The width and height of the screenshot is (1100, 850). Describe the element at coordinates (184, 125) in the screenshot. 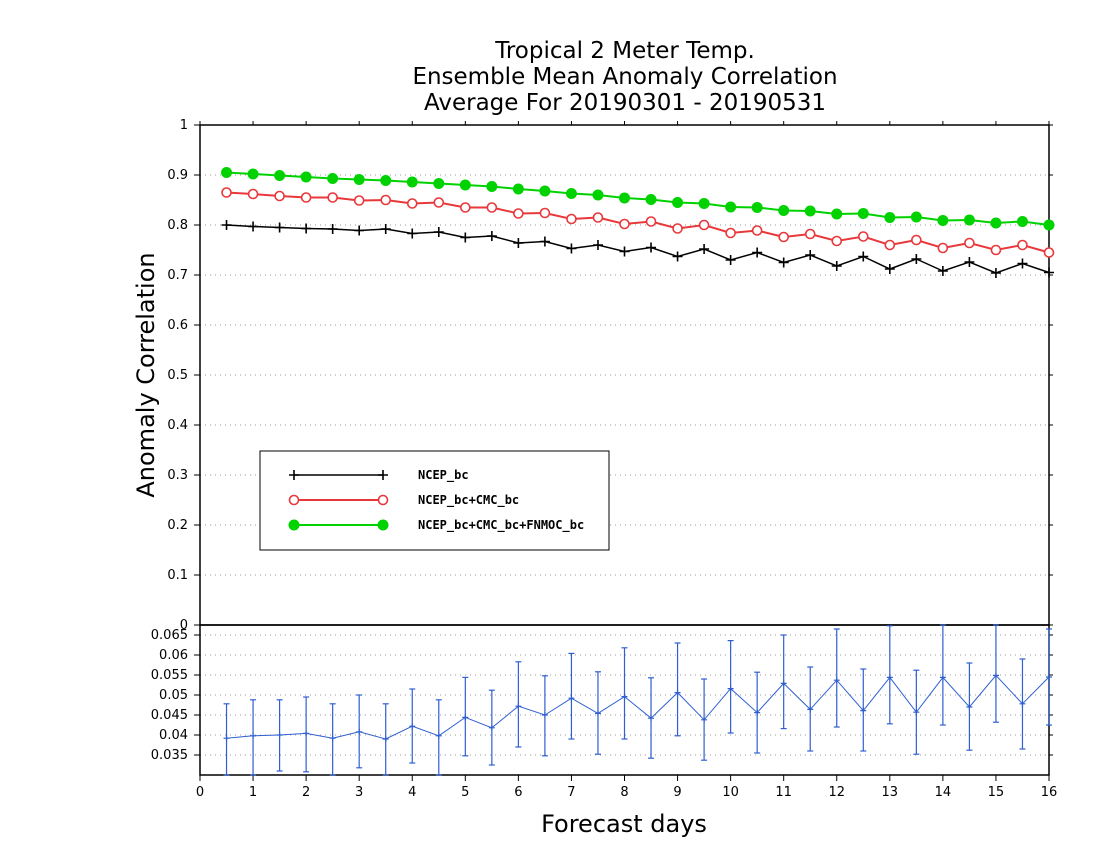

I see `top-y-tick-label: 1` at that location.